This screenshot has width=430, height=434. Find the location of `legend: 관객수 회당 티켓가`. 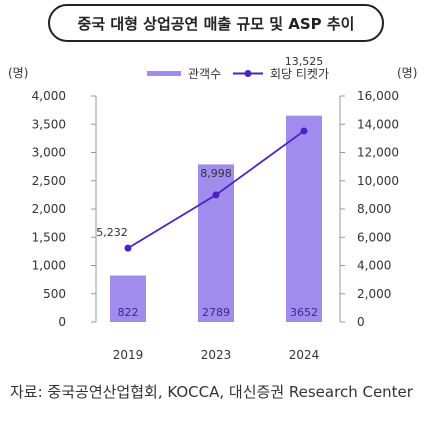

legend: 관객수 회당 티켓가 is located at coordinates (238, 74).